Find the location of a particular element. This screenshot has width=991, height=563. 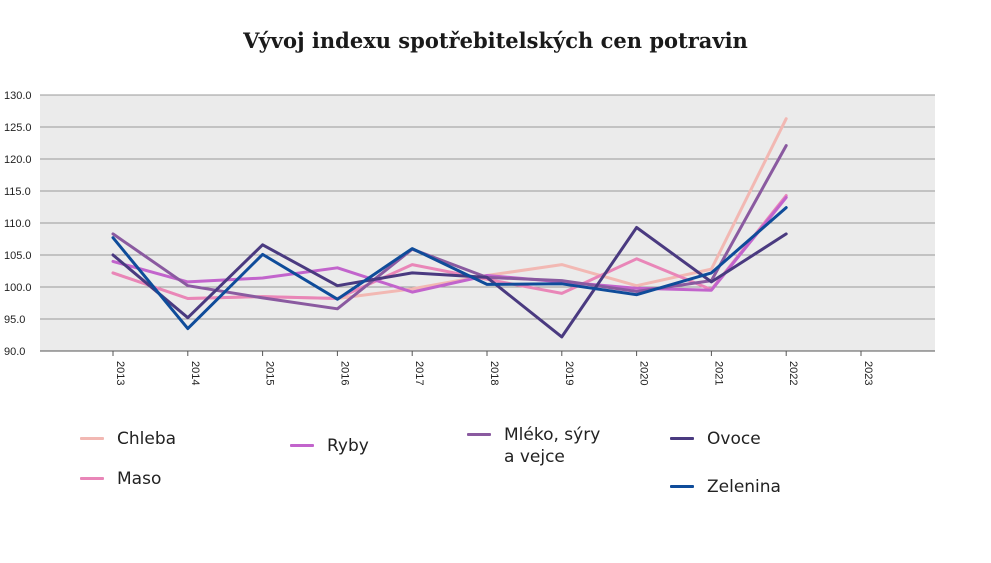

x-tick-label: 2015 is located at coordinates (270, 373).